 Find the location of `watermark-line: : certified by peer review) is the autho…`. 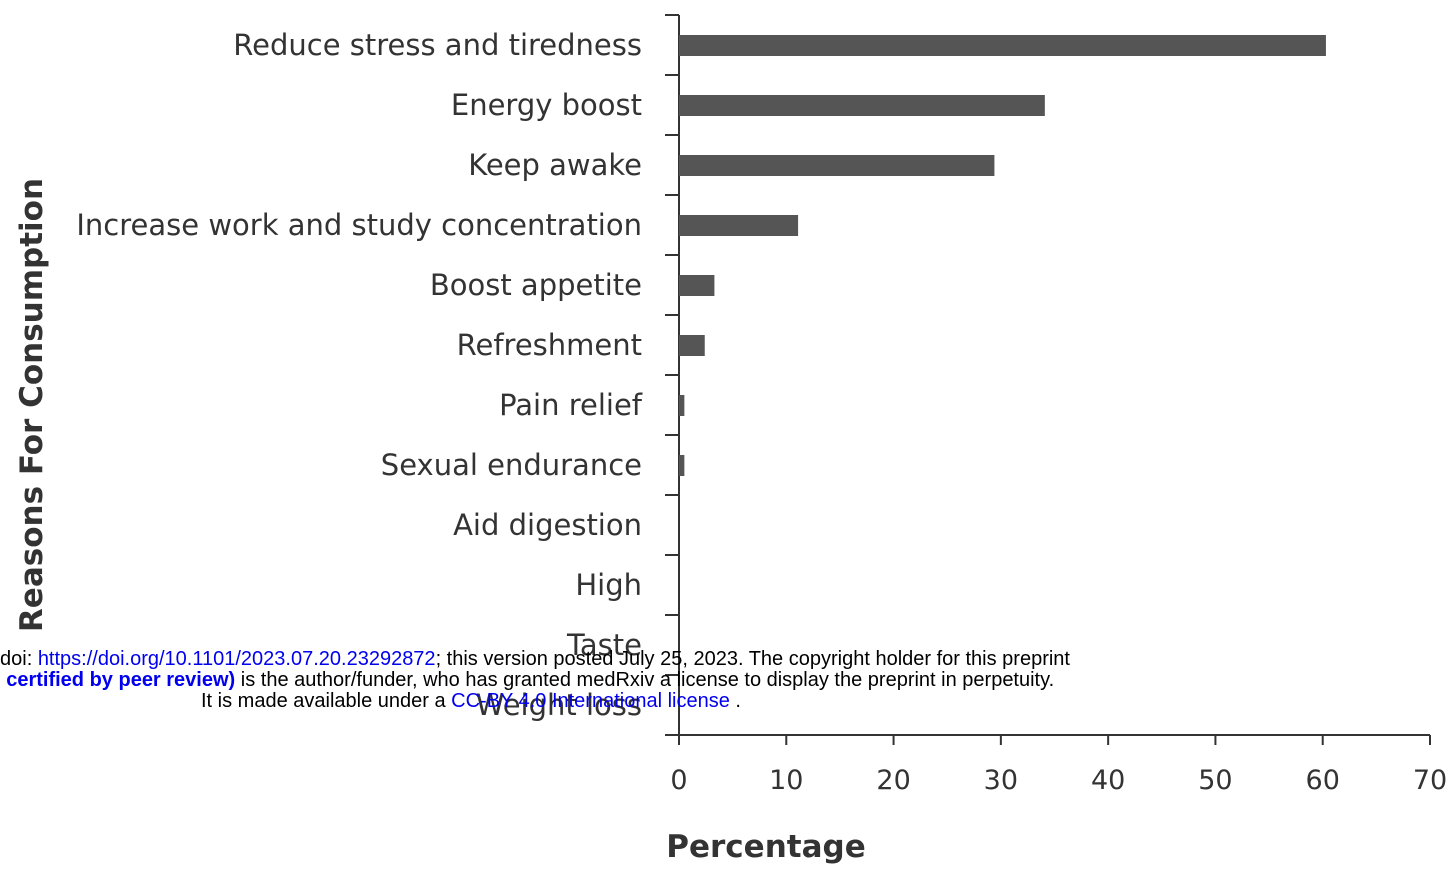

watermark-line: : certified by peer review) is the autho… is located at coordinates (527, 680).